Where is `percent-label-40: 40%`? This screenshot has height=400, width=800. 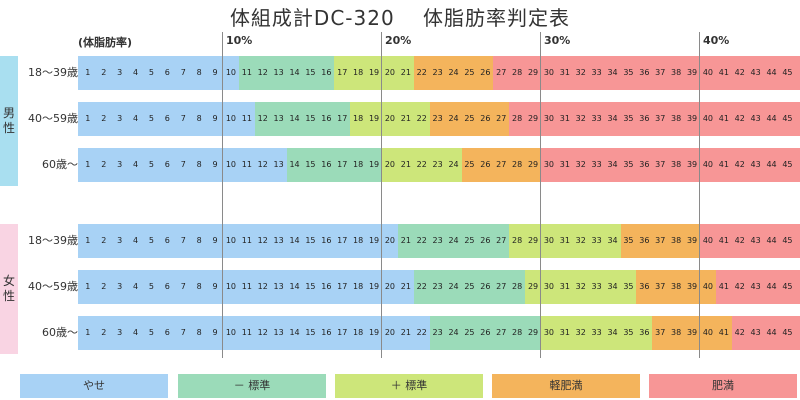
percent-label-40: 40% is located at coordinates (716, 40).